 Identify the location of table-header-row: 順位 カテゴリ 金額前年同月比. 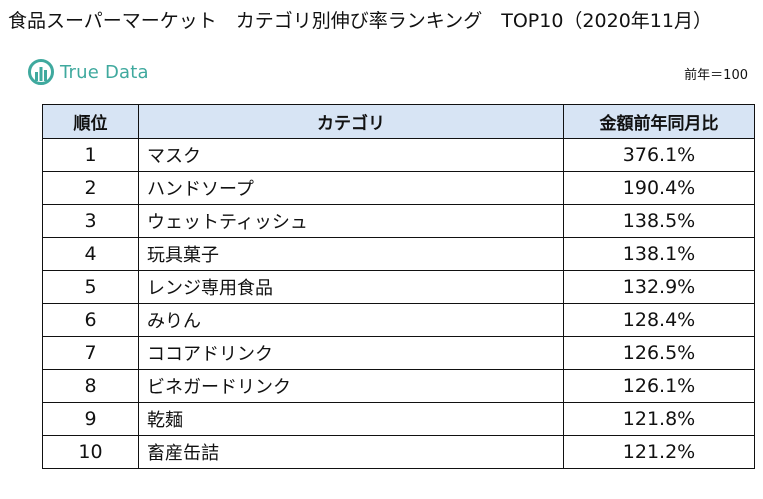
(398, 121).